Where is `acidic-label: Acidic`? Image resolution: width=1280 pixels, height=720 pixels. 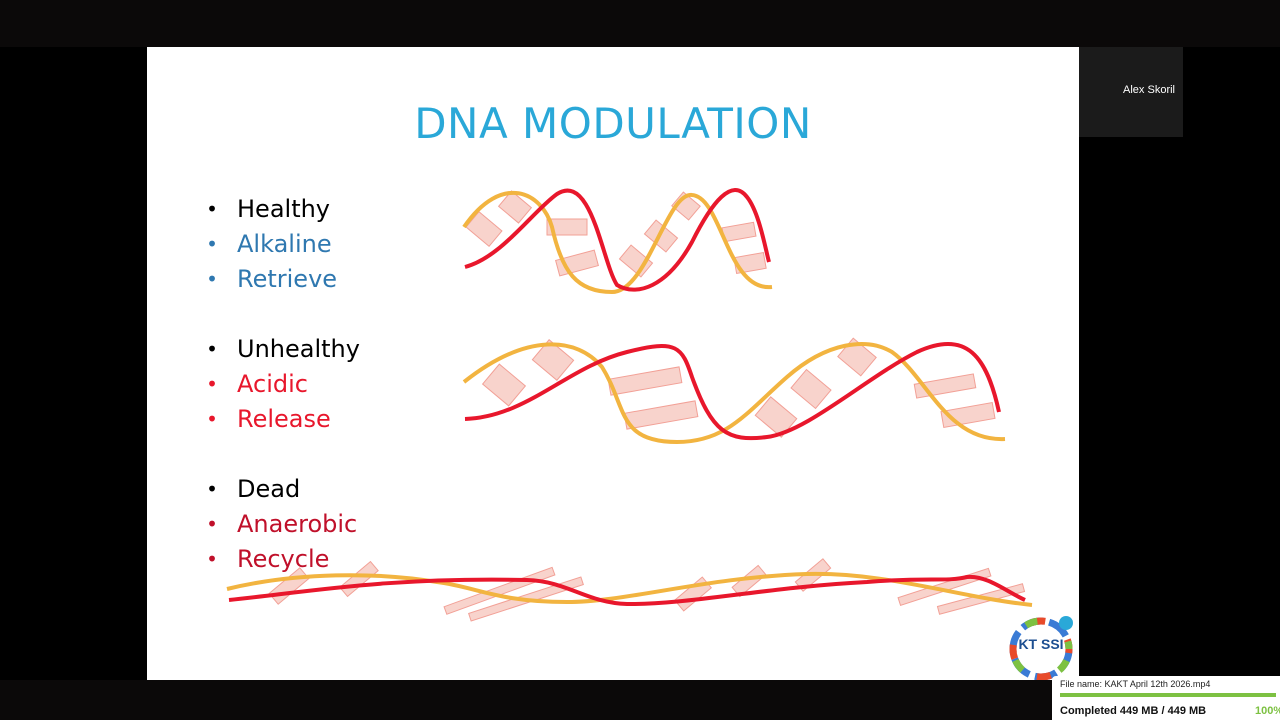
acidic-label: Acidic is located at coordinates (272, 384).